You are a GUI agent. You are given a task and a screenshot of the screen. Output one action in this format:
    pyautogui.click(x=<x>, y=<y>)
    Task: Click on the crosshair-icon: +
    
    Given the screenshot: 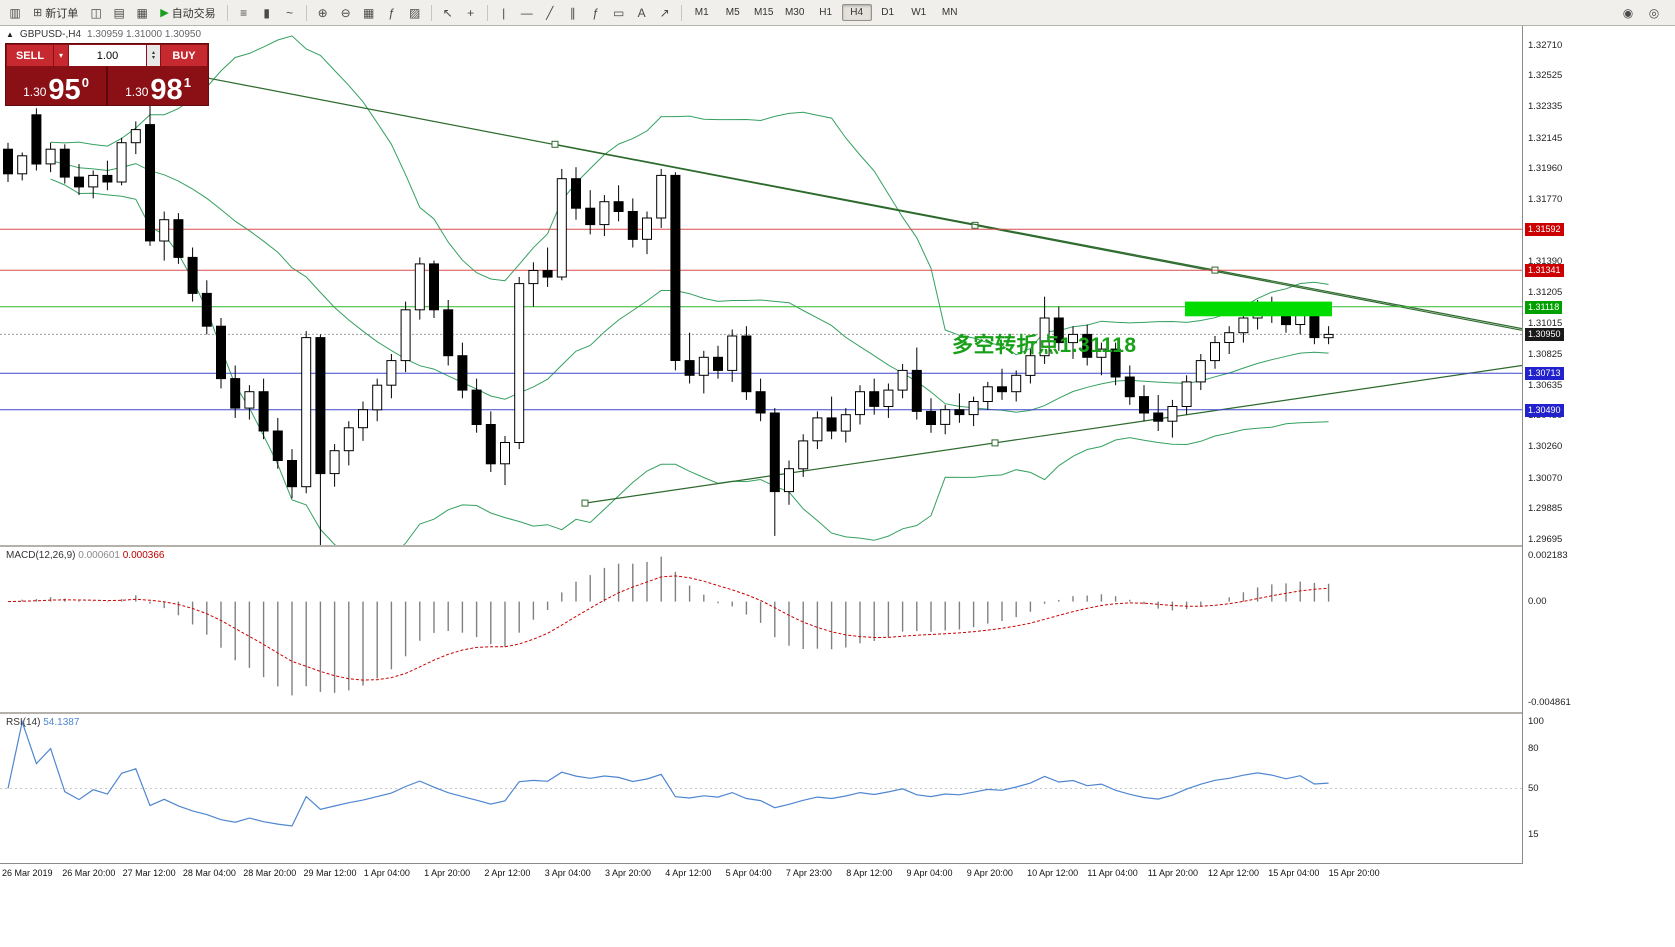 What is the action you would take?
    pyautogui.click(x=471, y=13)
    